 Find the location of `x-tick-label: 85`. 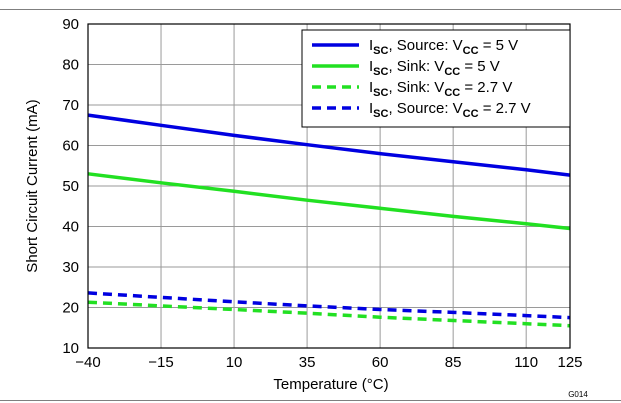

x-tick-label: 85 is located at coordinates (453, 362).